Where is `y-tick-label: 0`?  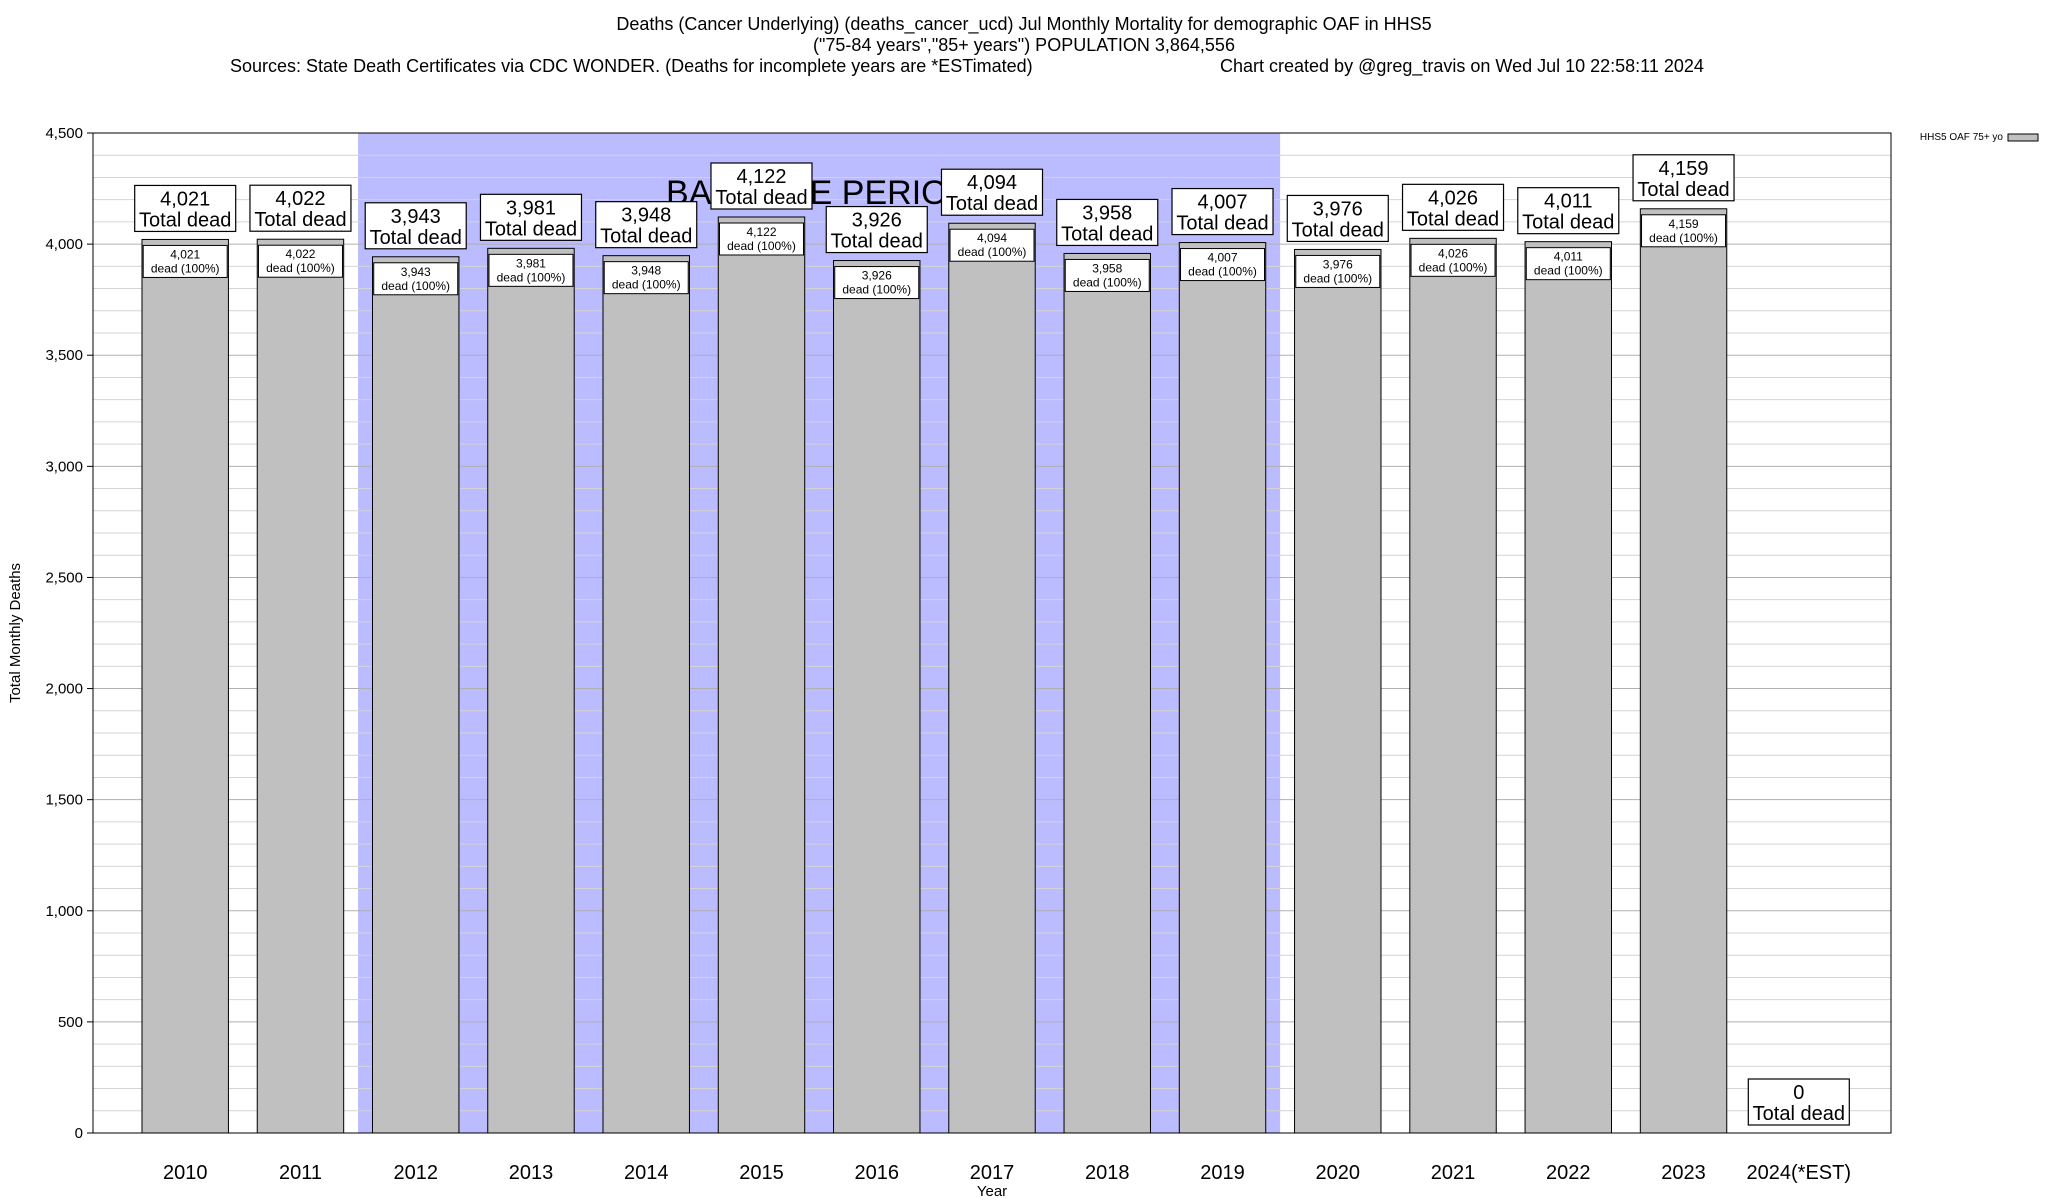
y-tick-label: 0 is located at coordinates (79, 1133).